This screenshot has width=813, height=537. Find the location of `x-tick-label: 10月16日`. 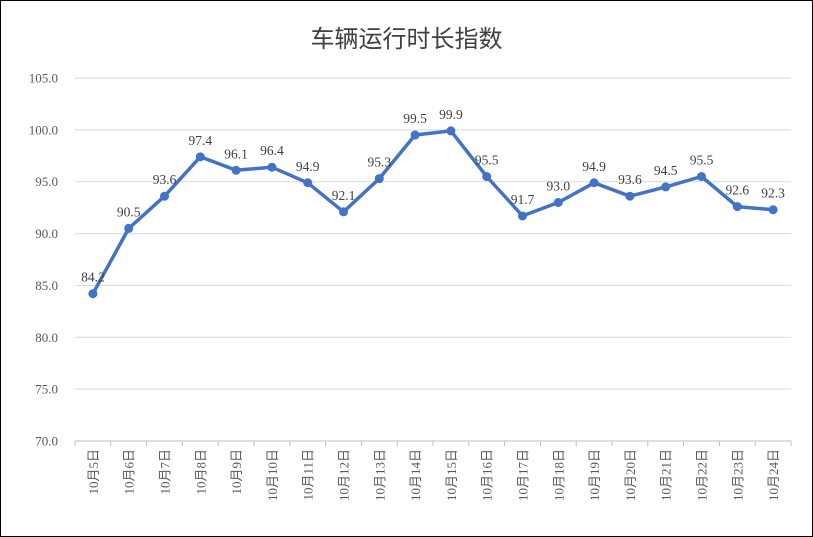

x-tick-label: 10月16日 is located at coordinates (487, 475).